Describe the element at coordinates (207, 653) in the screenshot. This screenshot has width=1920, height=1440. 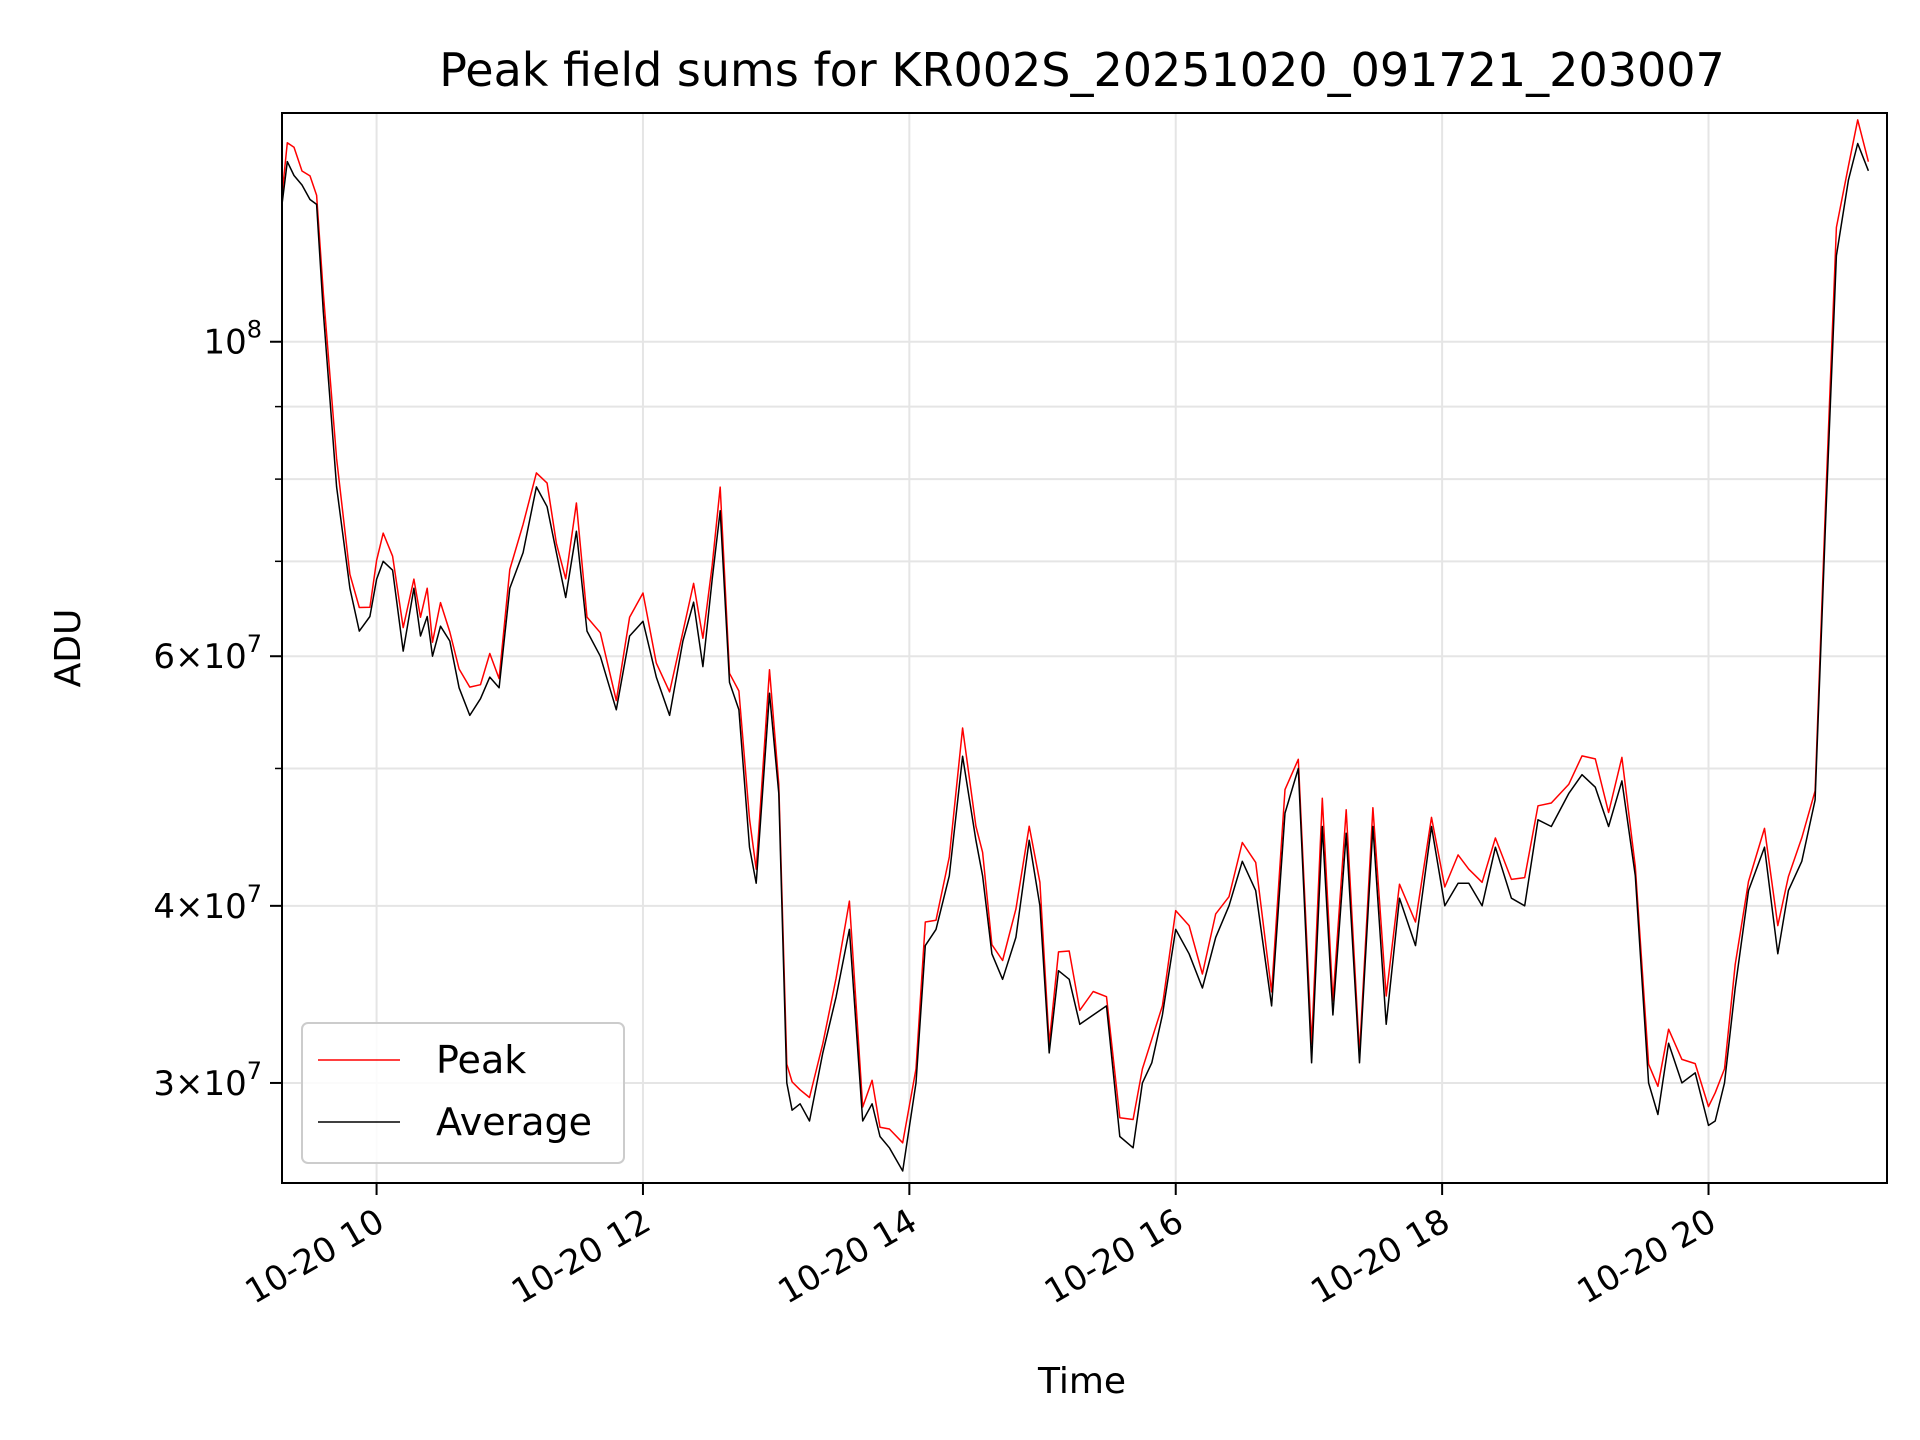
I see `y-tick-label: 6×107` at that location.